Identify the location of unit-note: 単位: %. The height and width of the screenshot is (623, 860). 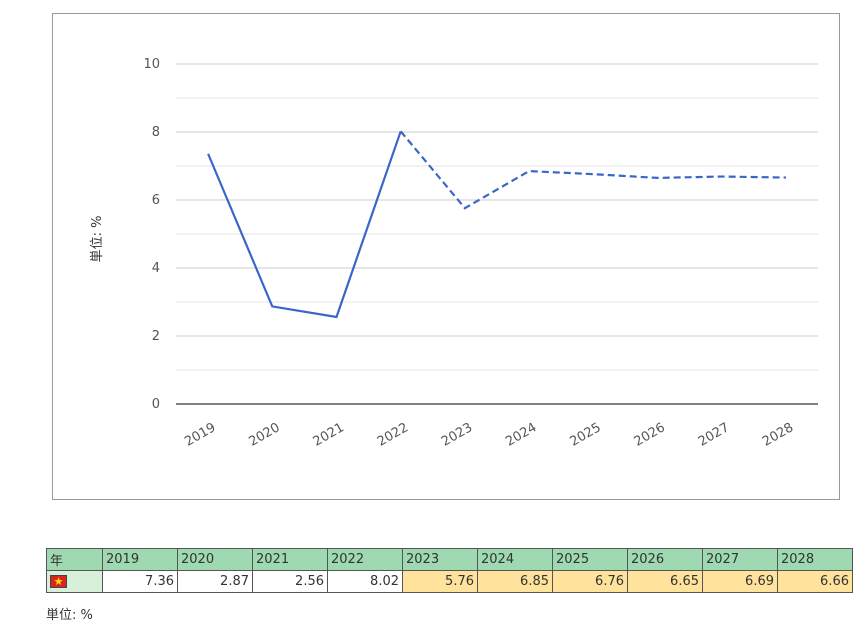
(69, 615).